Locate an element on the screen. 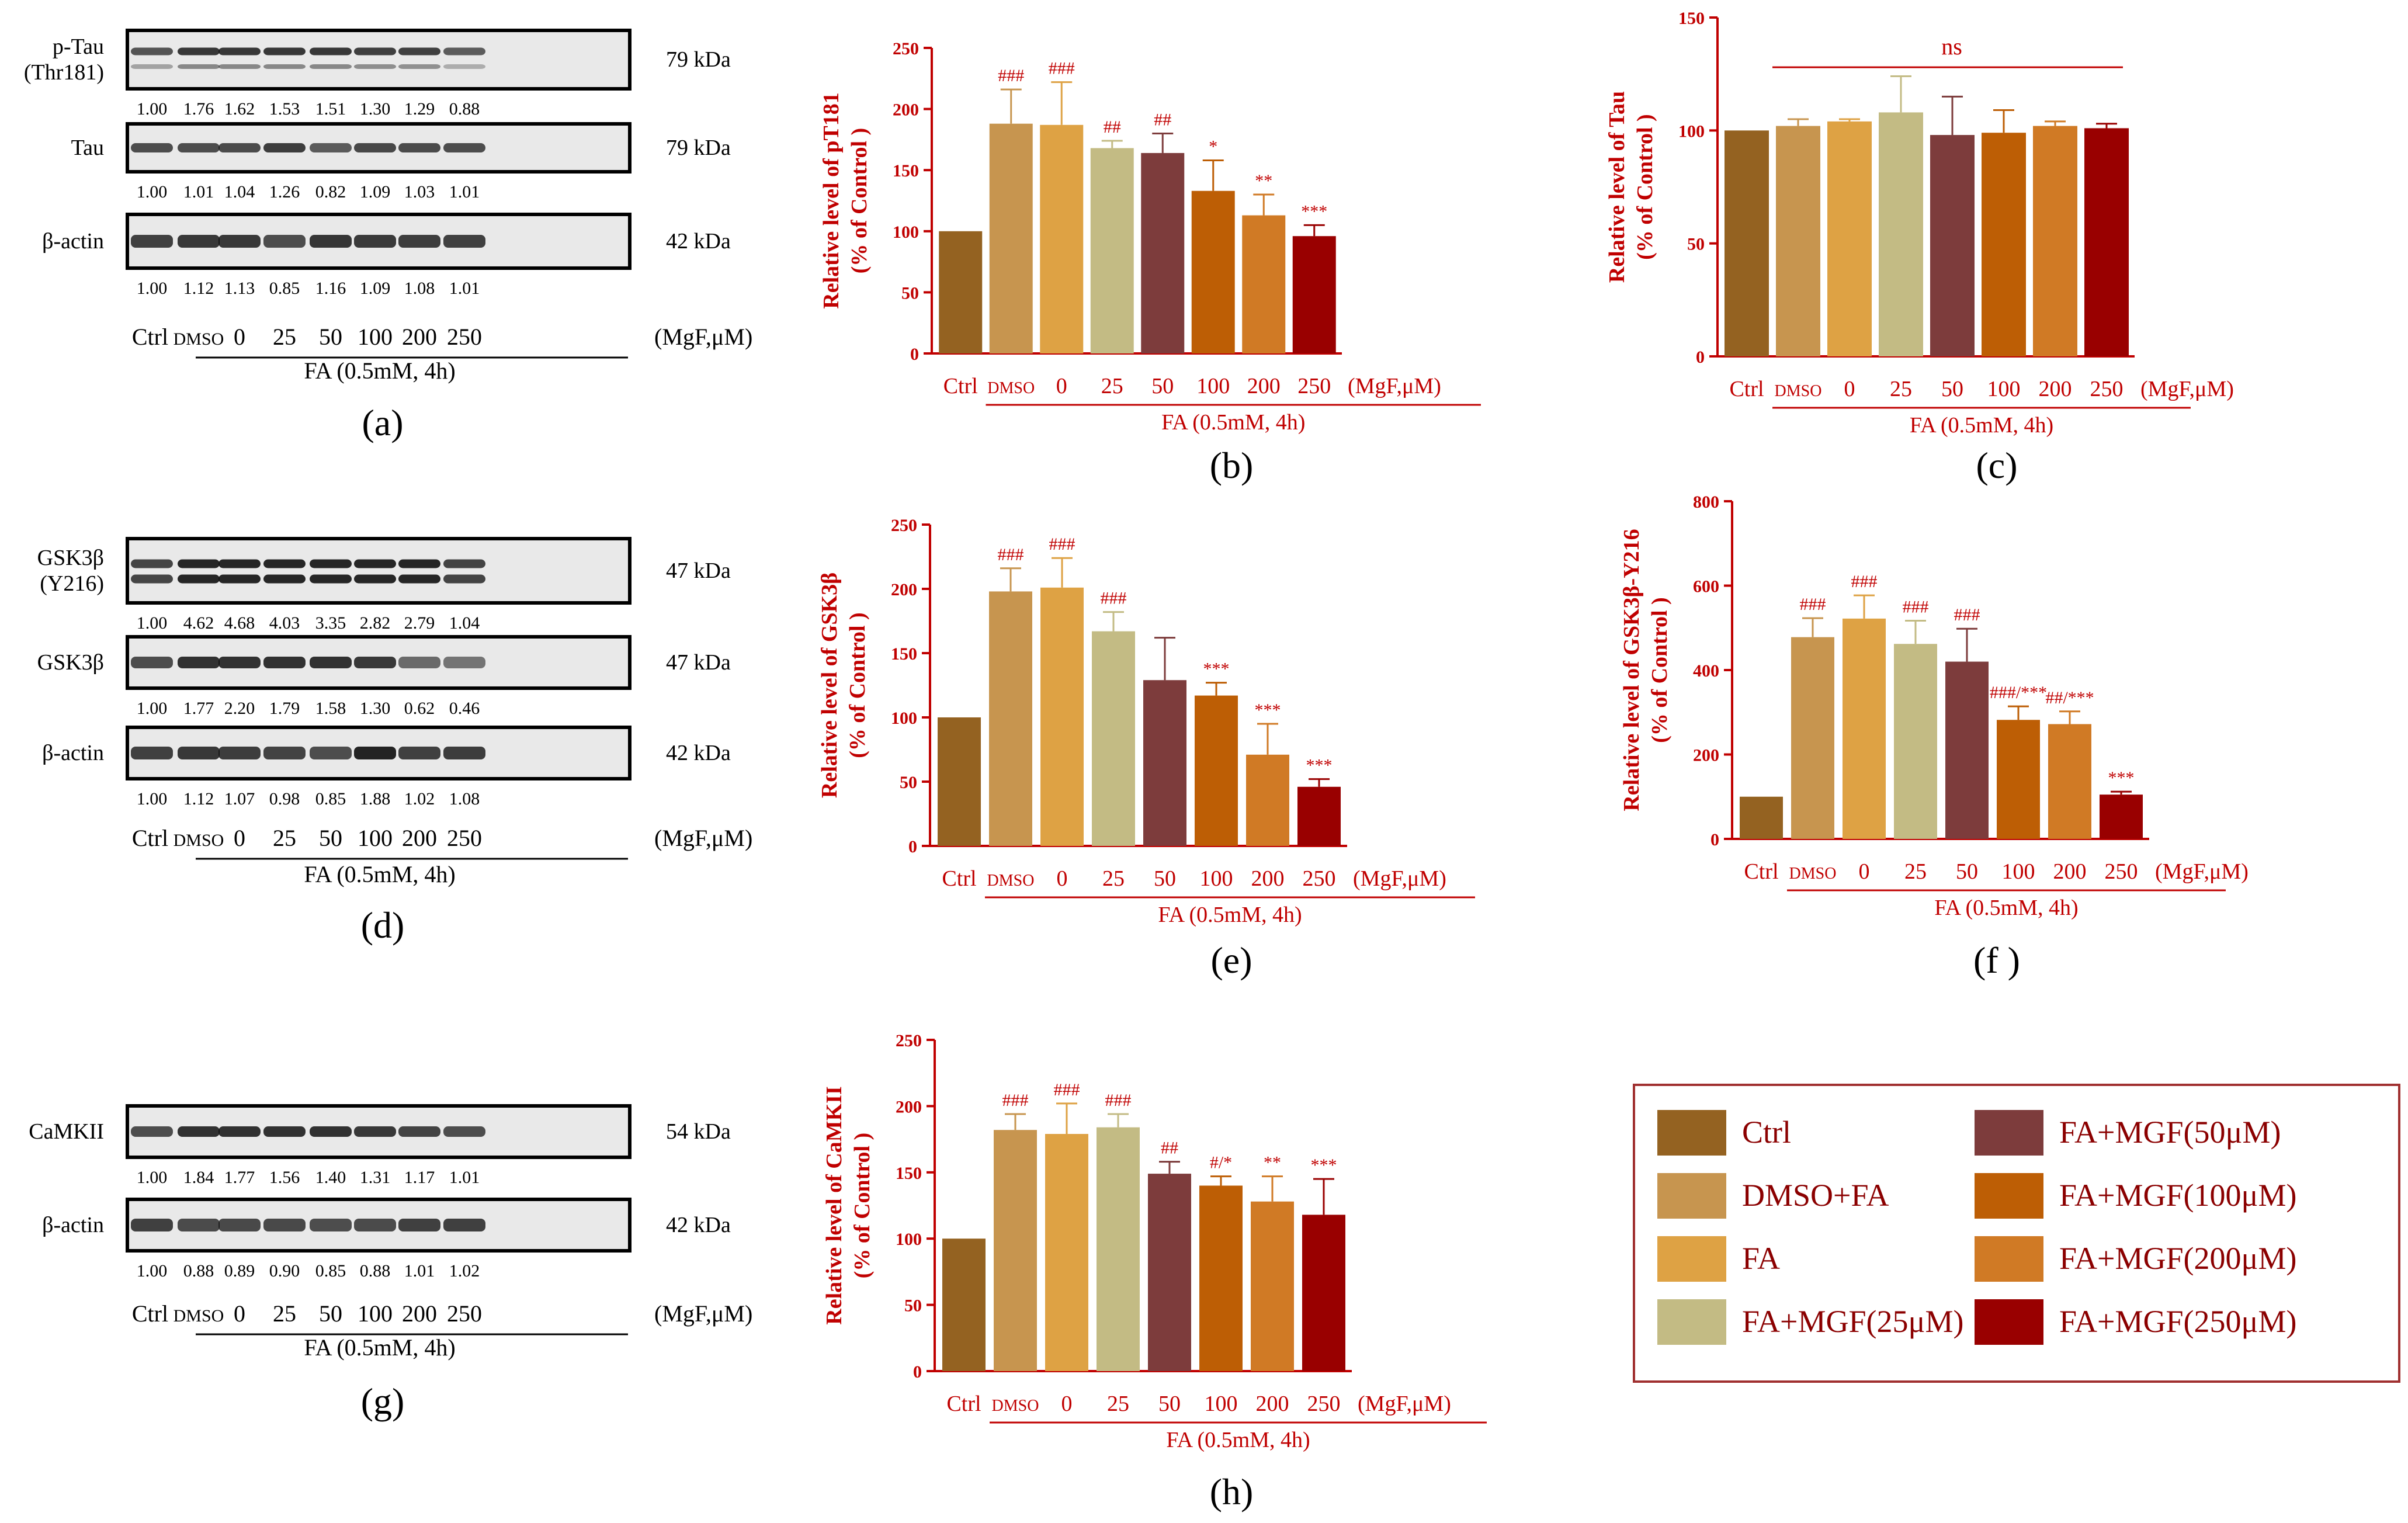  blot-lane-label: DMSO is located at coordinates (199, 841).